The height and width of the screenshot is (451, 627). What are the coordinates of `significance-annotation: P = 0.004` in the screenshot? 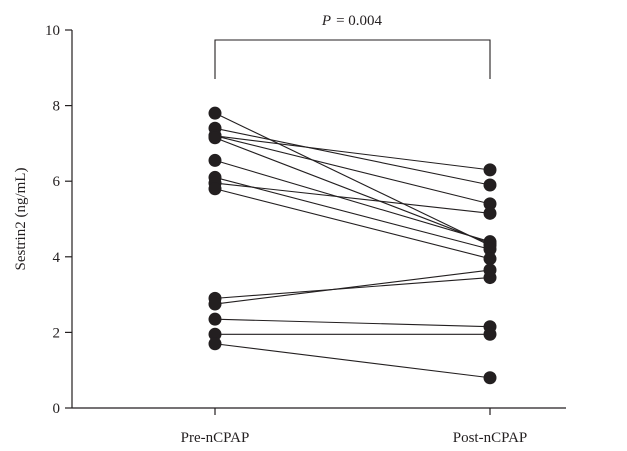 It's located at (352, 46).